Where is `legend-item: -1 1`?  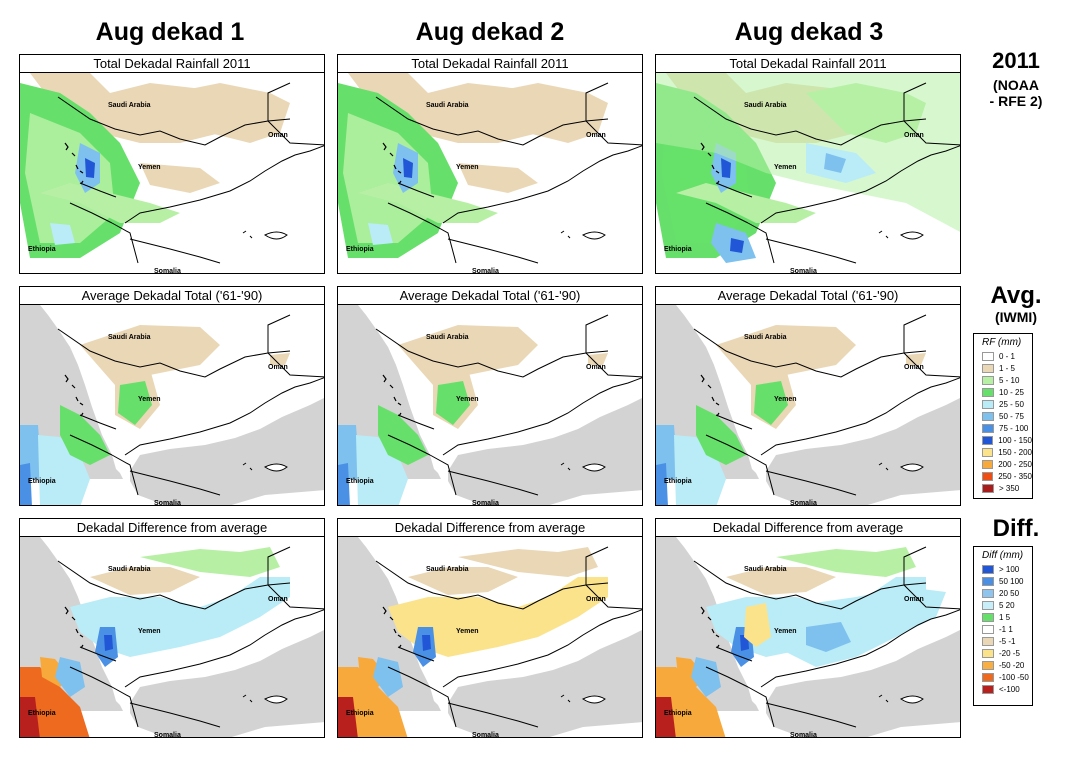
legend-item: -1 1 is located at coordinates (1003, 629).